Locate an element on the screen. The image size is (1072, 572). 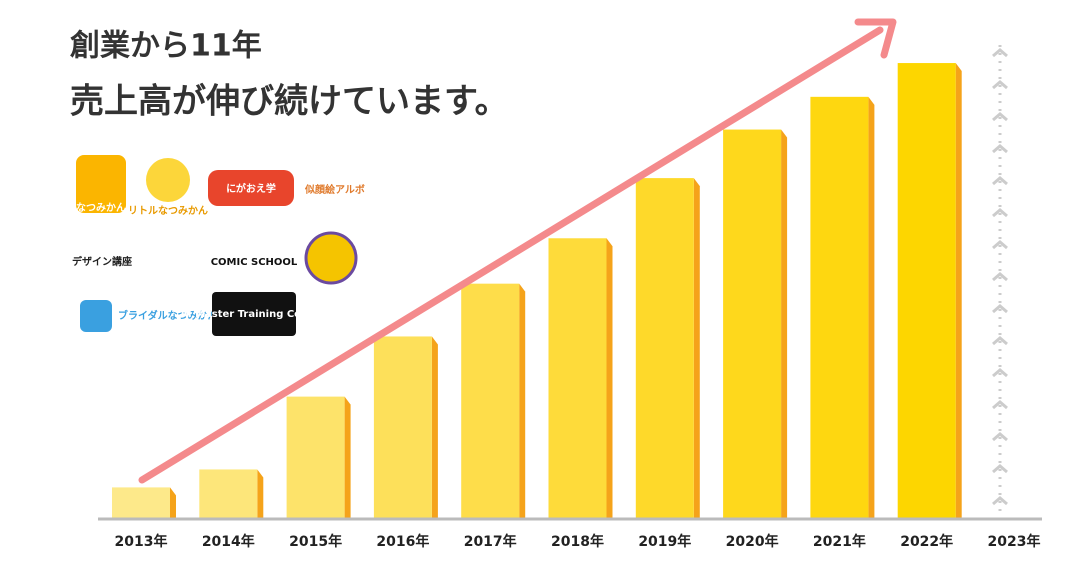
x-tick-label: 2023年 is located at coordinates (1014, 541).